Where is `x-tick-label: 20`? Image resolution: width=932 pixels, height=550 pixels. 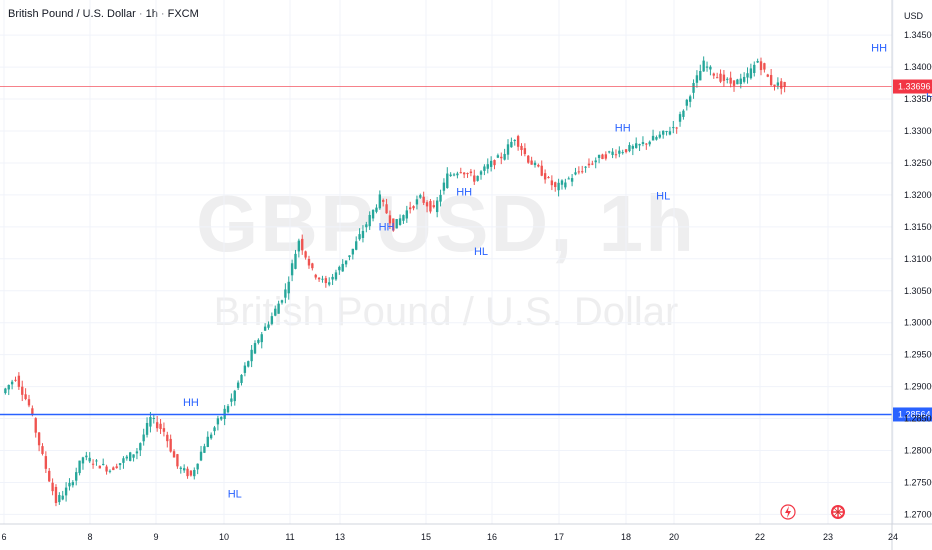 x-tick-label: 20 is located at coordinates (674, 537).